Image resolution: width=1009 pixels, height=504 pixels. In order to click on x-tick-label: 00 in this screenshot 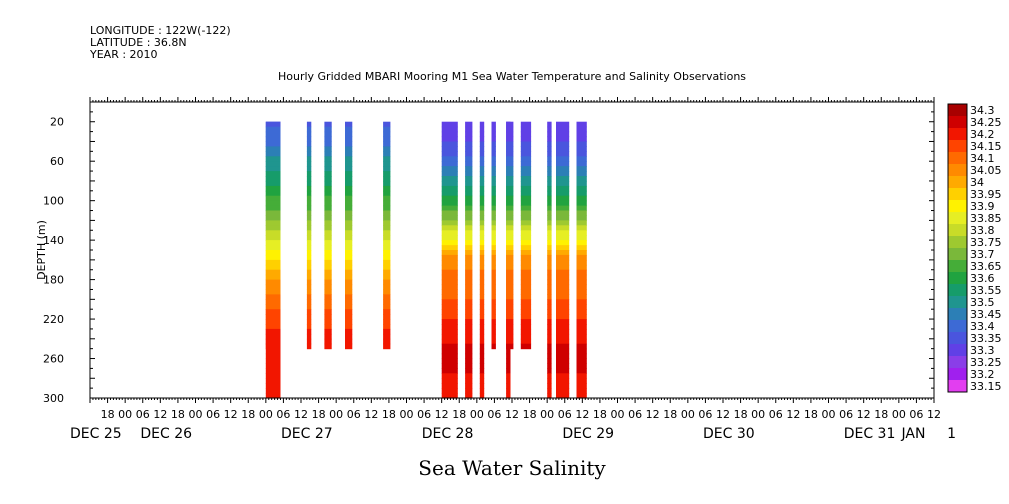, I will do `click(899, 414)`.